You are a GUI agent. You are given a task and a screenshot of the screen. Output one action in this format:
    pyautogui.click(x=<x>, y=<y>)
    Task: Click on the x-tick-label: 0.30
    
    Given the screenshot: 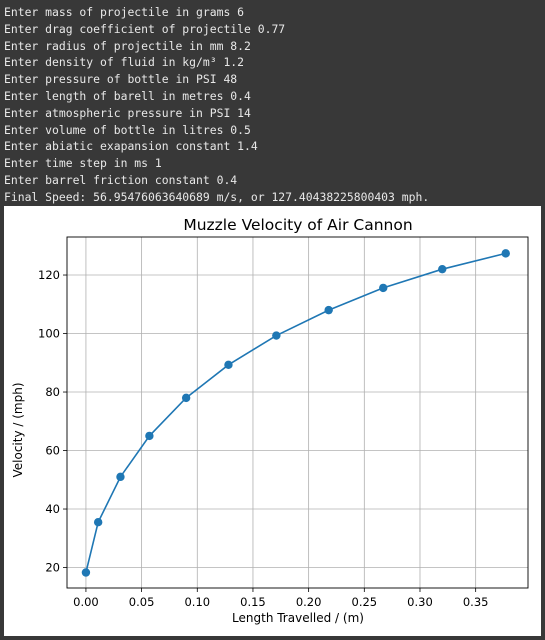 What is the action you would take?
    pyautogui.click(x=420, y=602)
    